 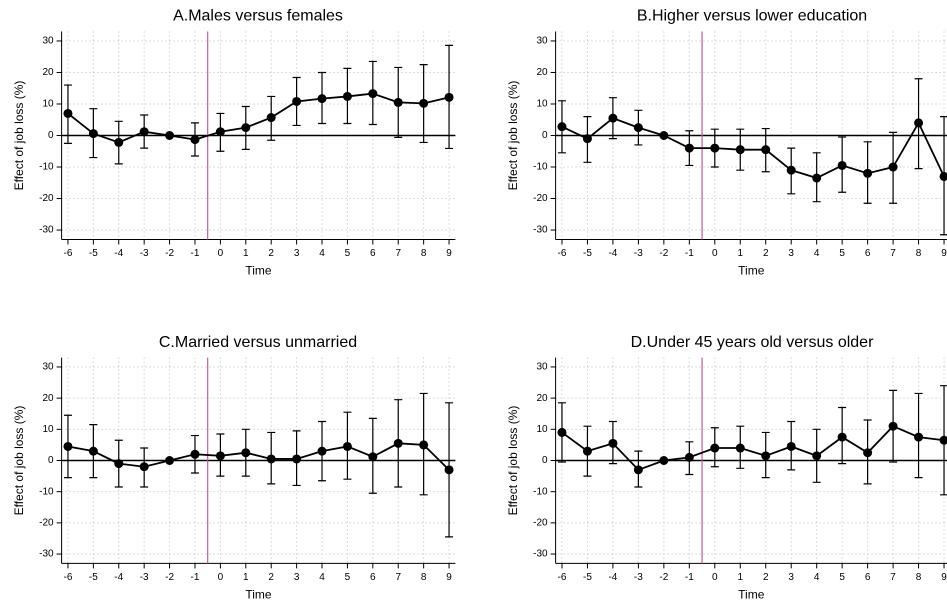 I want to click on panel-title: B.Higher versus lower education, so click(x=752, y=16).